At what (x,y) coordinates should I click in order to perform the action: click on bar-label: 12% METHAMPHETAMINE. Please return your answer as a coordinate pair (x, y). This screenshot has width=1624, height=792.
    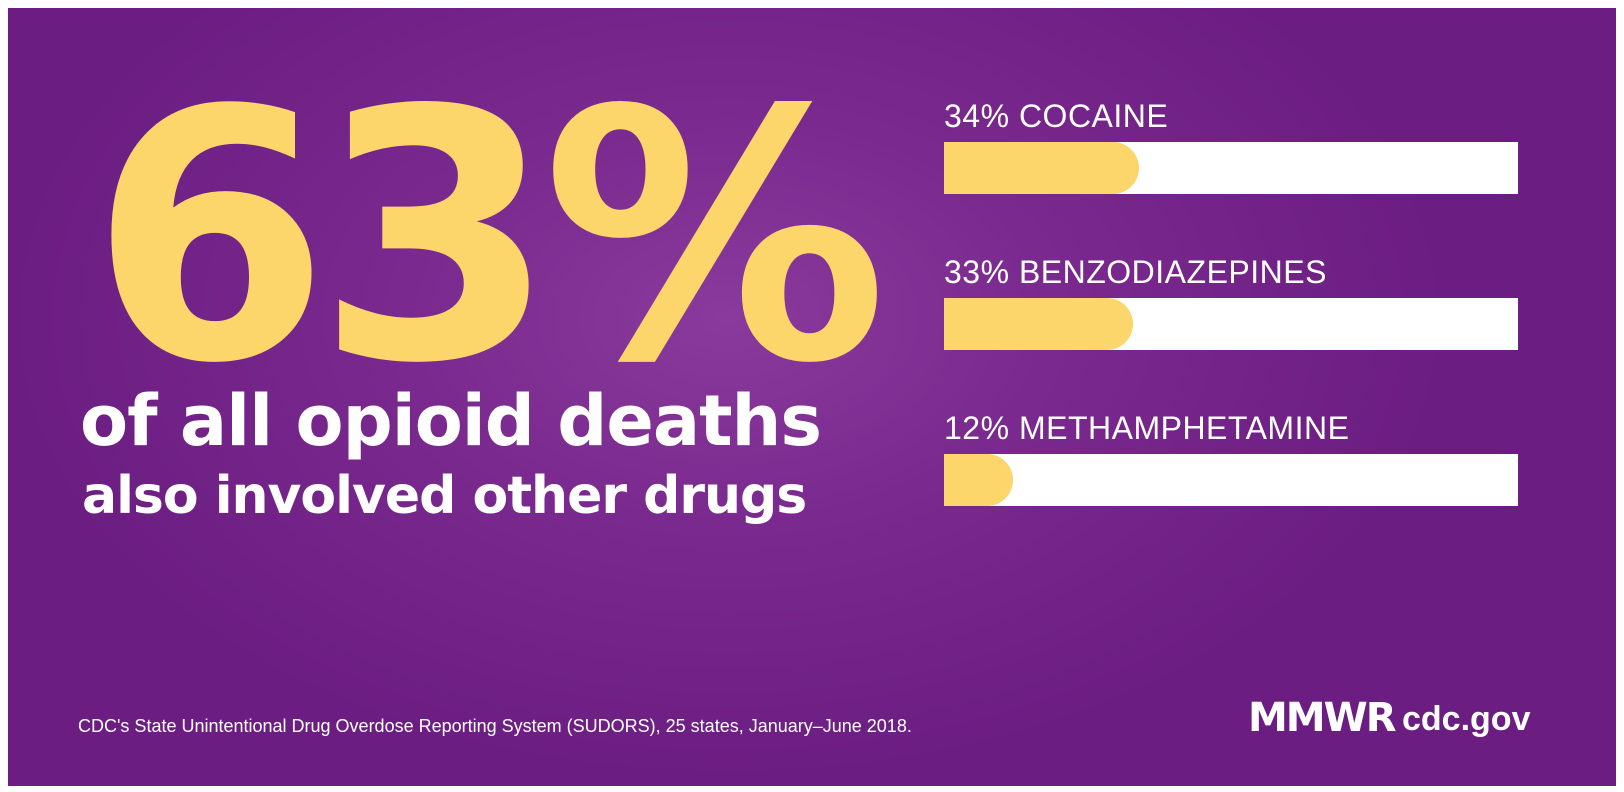
    Looking at the image, I should click on (1147, 428).